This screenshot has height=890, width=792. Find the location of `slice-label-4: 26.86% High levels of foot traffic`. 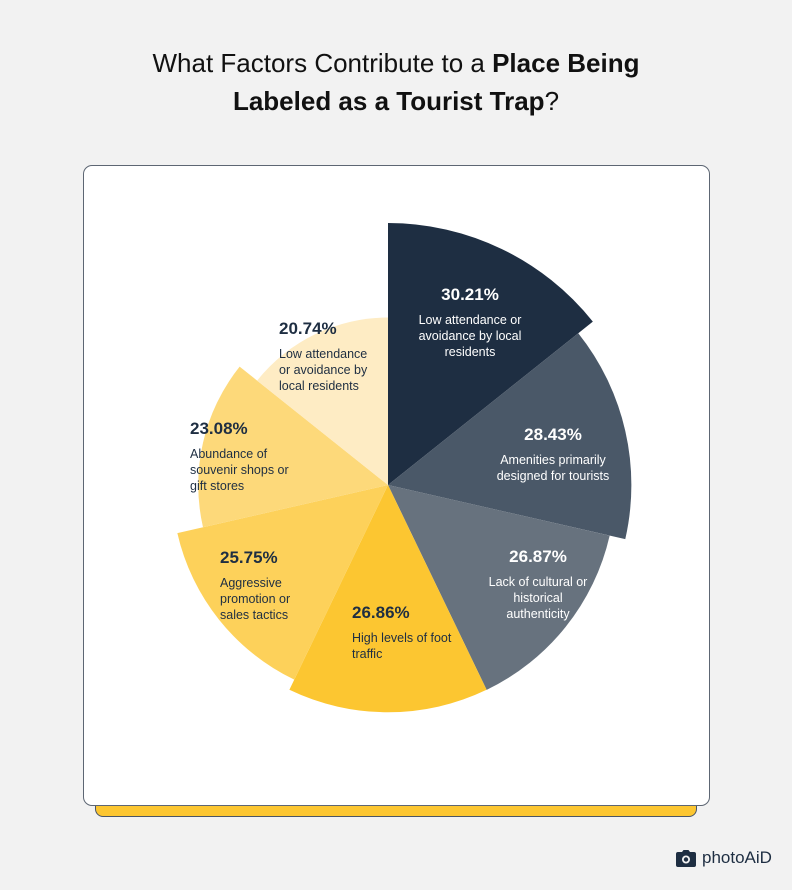

slice-label-4: 26.86% High levels of foot traffic is located at coordinates (402, 632).